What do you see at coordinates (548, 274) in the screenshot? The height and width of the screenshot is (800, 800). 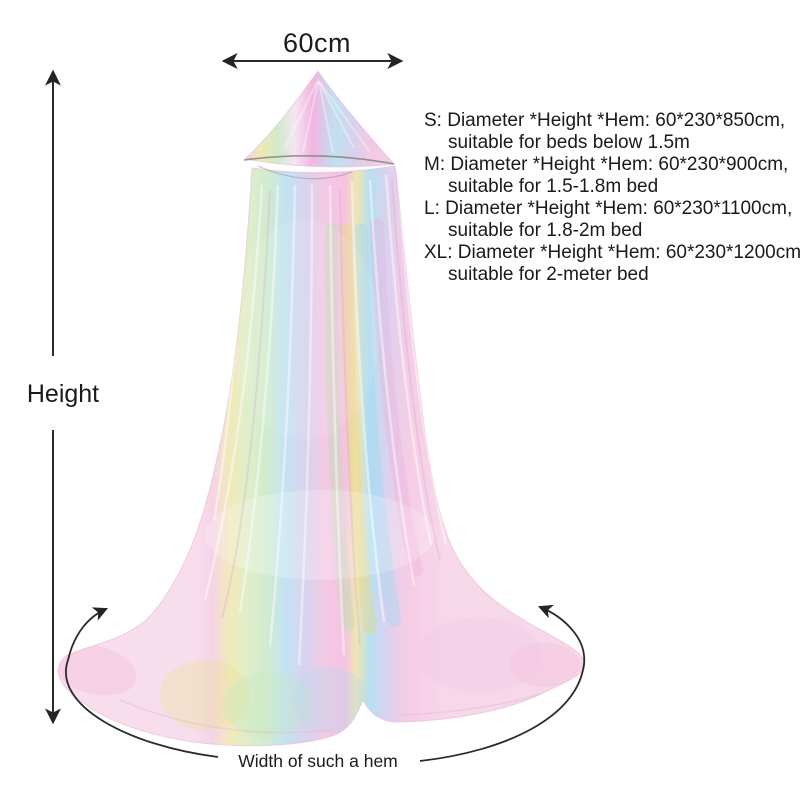 I see `spec-xl-line2: suitable for 2-meter bed` at bounding box center [548, 274].